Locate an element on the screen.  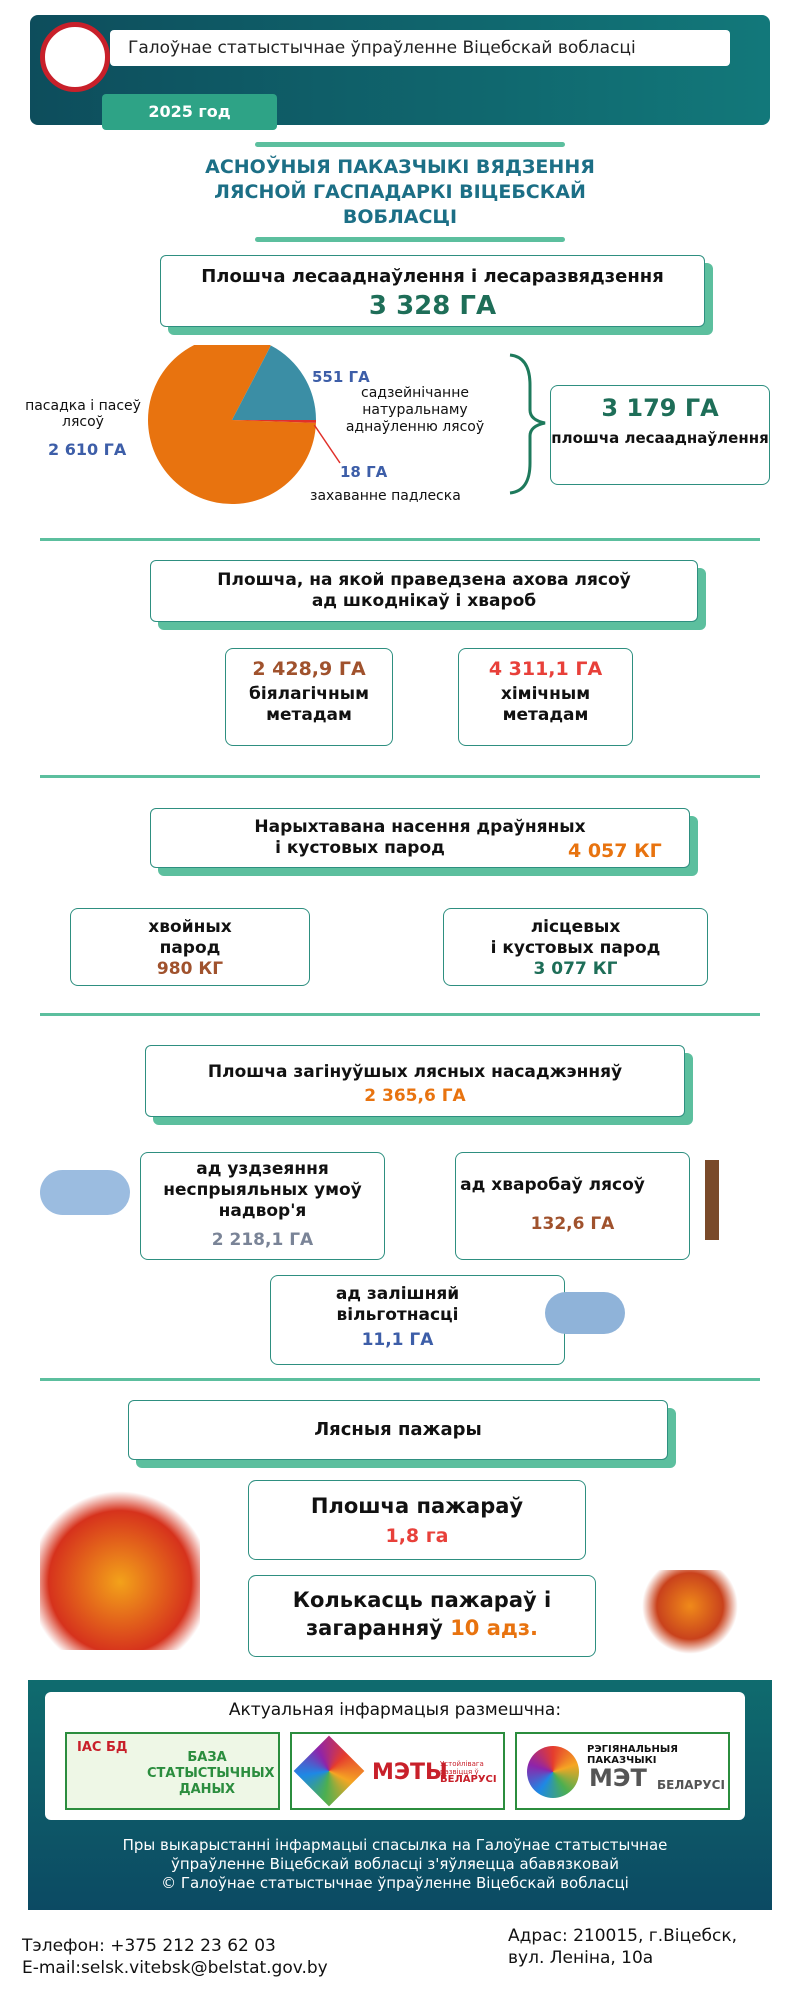
total: 2 365,6 ГА is located at coordinates (415, 1096).